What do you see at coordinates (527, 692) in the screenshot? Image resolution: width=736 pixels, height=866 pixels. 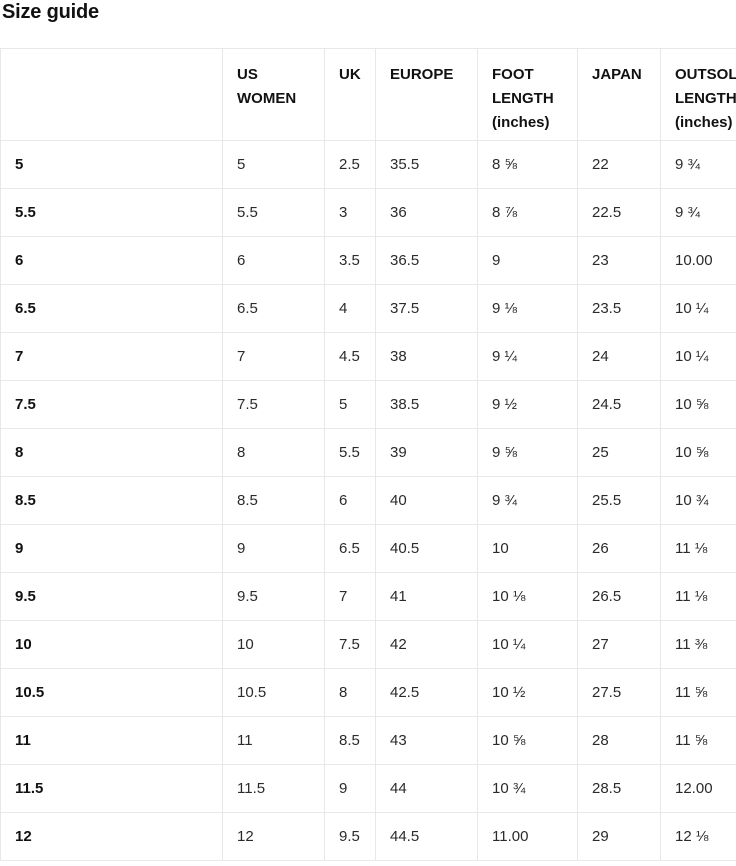 I see `foot-length-cell: 10 ½` at bounding box center [527, 692].